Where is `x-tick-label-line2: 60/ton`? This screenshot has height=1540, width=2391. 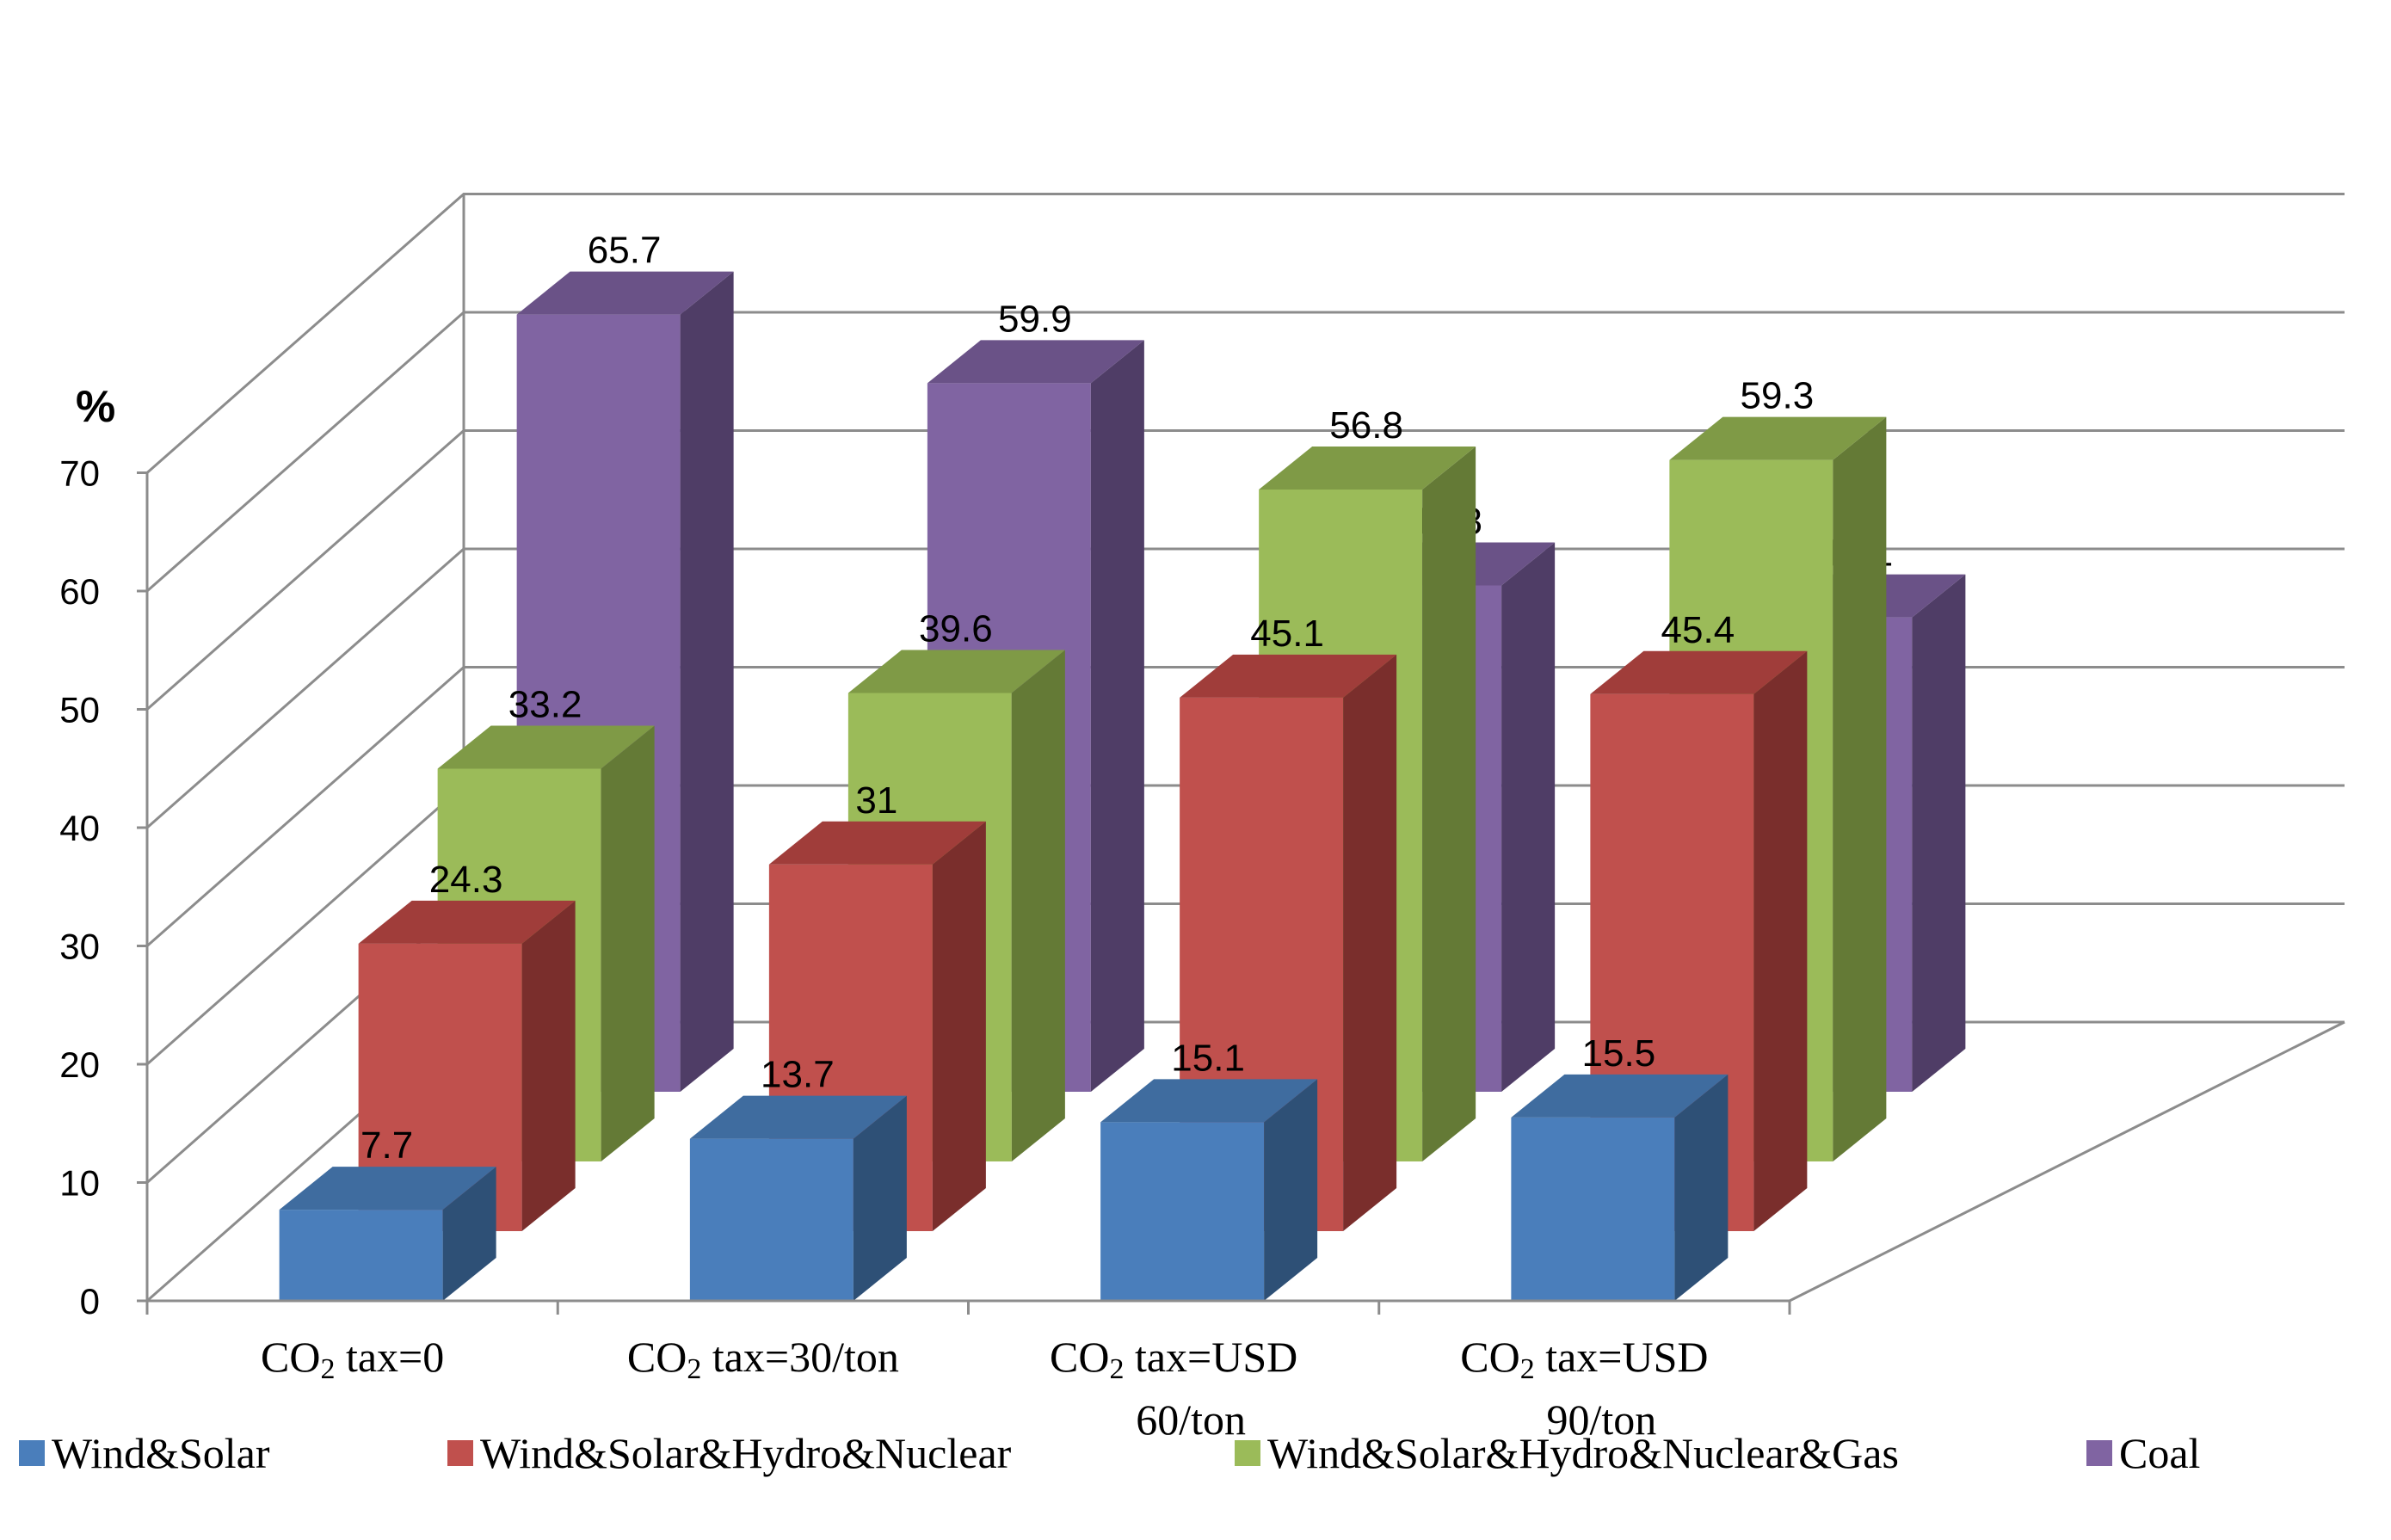 x-tick-label-line2: 60/ton is located at coordinates (1191, 1419).